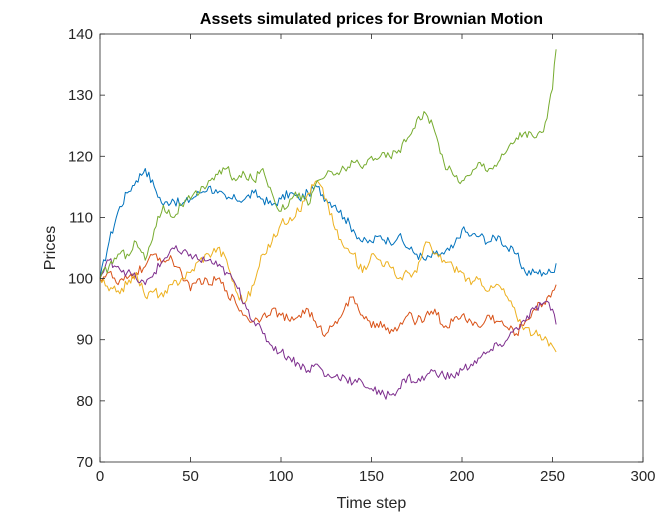  I want to click on y-tick-label: 70, so click(84, 462).